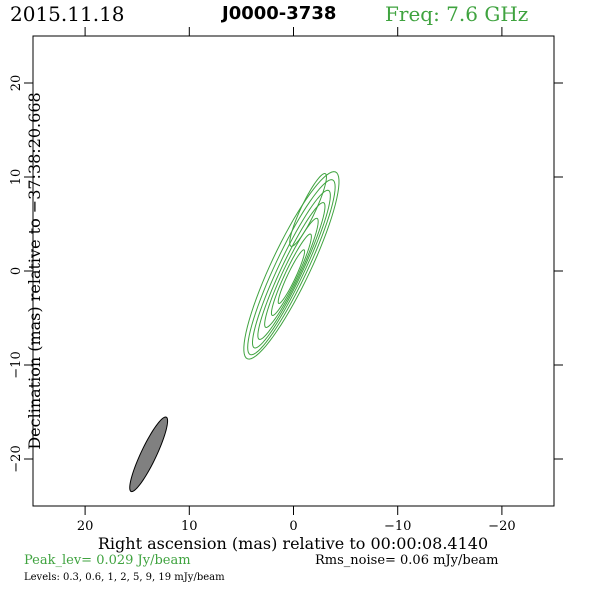 This screenshot has height=590, width=590. Describe the element at coordinates (16, 271) in the screenshot. I see `y-tick-label: 0` at that location.